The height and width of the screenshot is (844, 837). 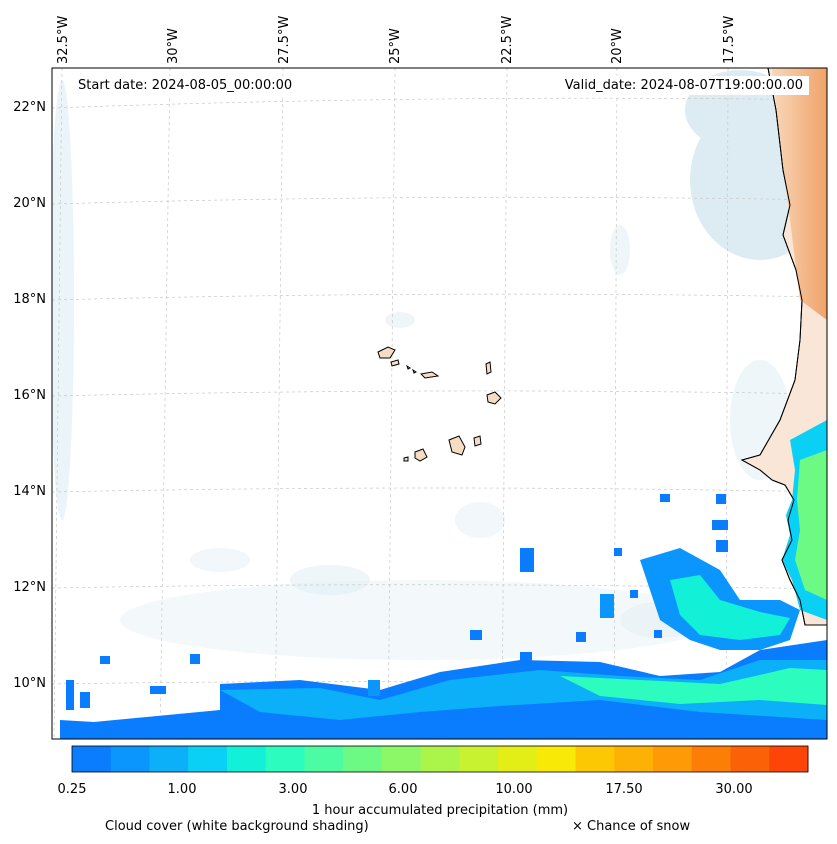 What do you see at coordinates (395, 46) in the screenshot?
I see `lon-label: 25°W` at bounding box center [395, 46].